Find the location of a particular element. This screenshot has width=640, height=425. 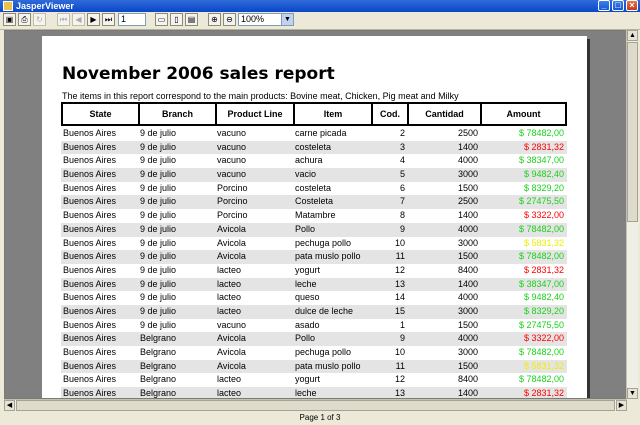

cell-cod: 13 is located at coordinates (399, 283).